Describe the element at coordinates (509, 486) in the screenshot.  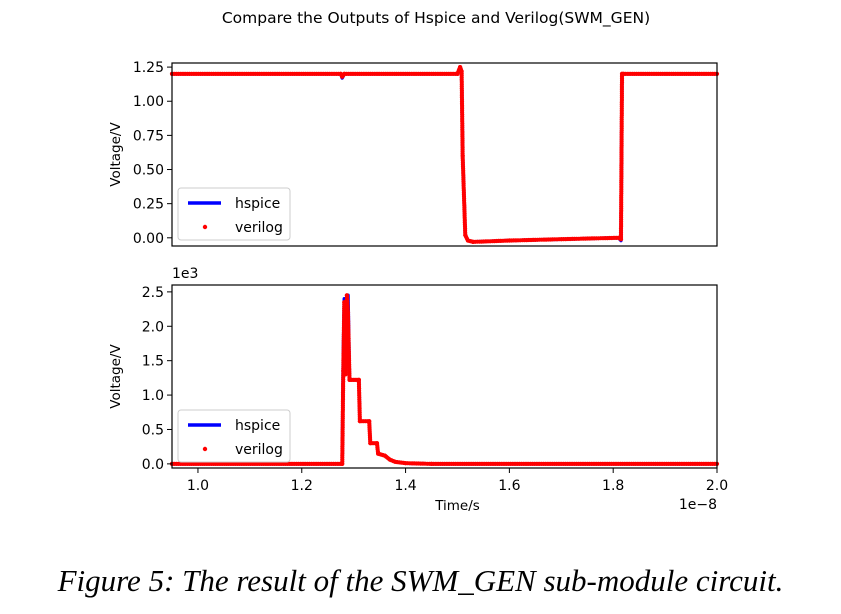
I see `x-tick-label: 1.6` at that location.